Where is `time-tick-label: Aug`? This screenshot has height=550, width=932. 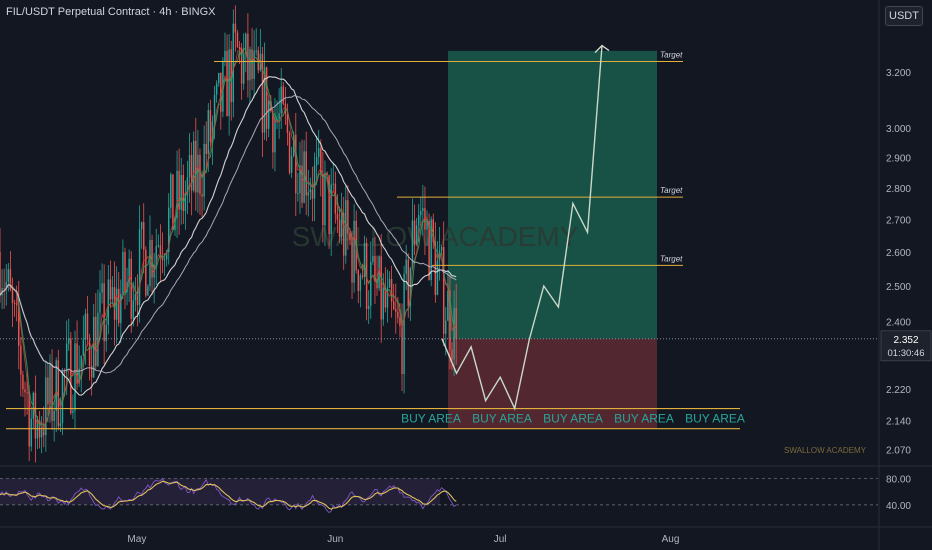 time-tick-label: Aug is located at coordinates (671, 539).